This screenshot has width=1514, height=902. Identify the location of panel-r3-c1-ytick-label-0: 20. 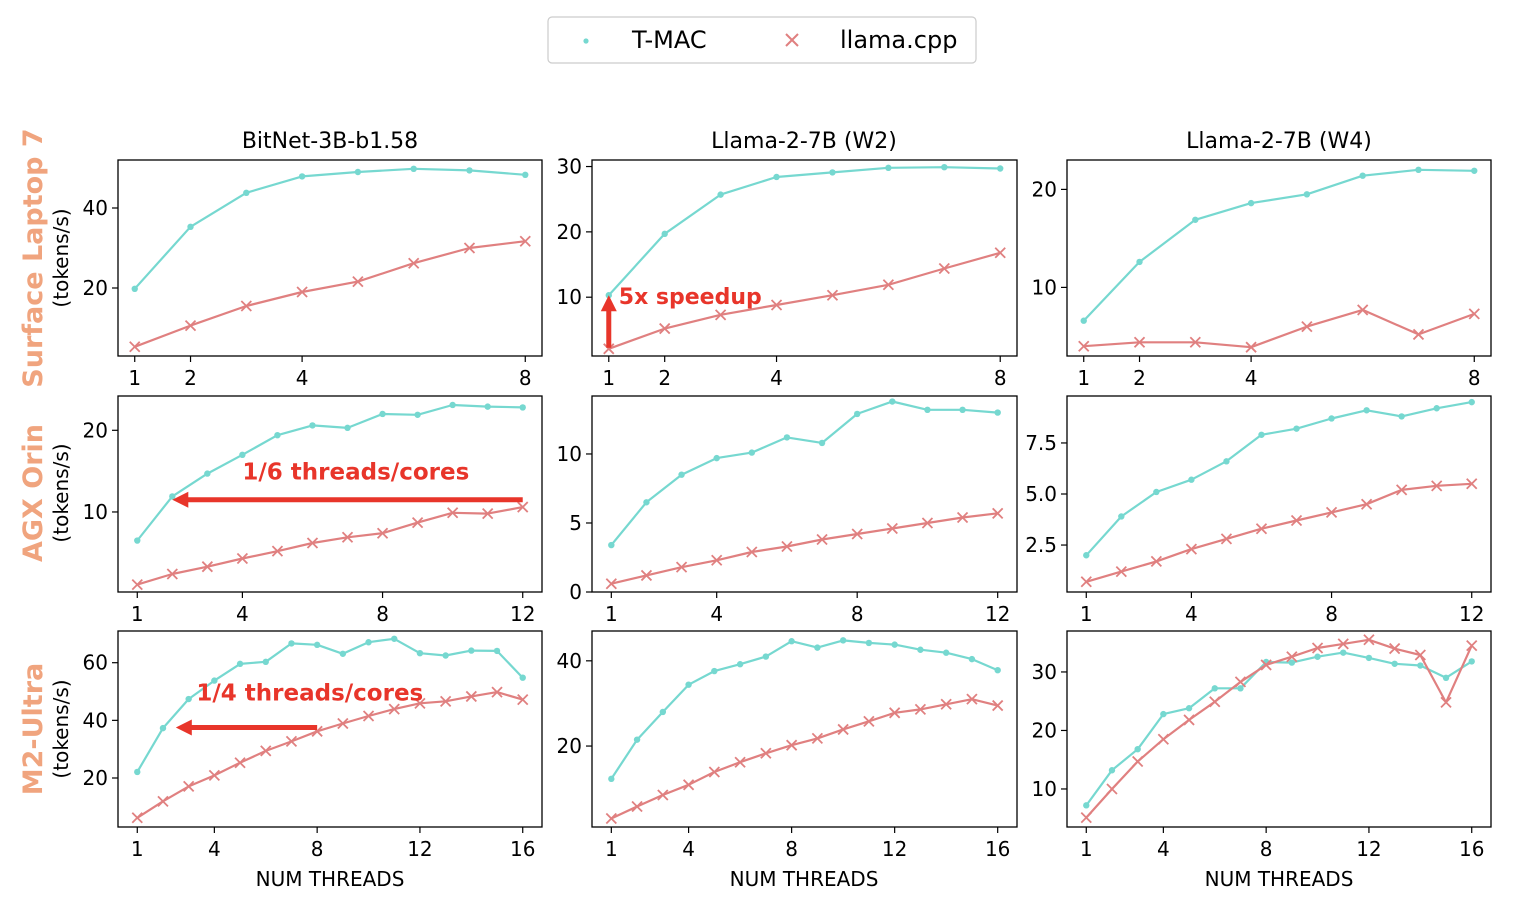
(95, 778).